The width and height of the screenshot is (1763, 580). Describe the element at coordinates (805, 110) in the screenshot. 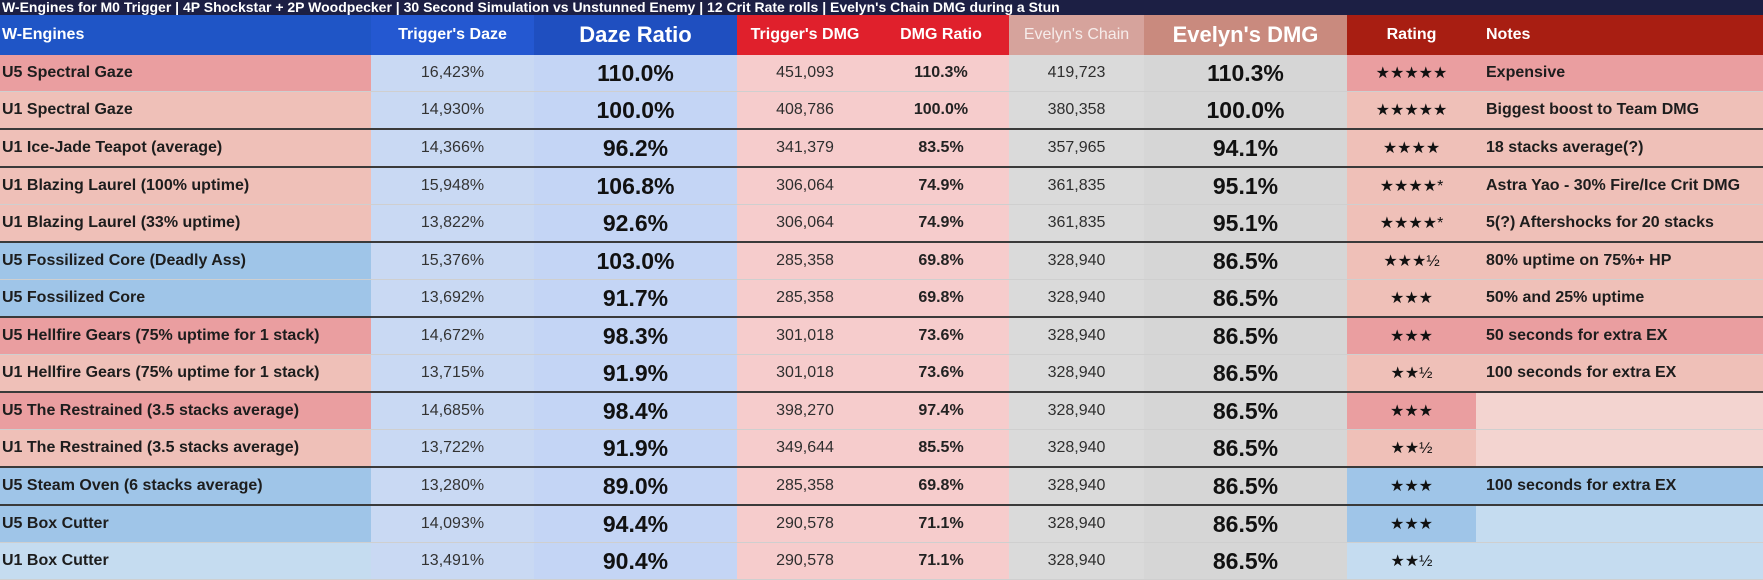

I see `cell-triggers-dmg: 408,786` at that location.